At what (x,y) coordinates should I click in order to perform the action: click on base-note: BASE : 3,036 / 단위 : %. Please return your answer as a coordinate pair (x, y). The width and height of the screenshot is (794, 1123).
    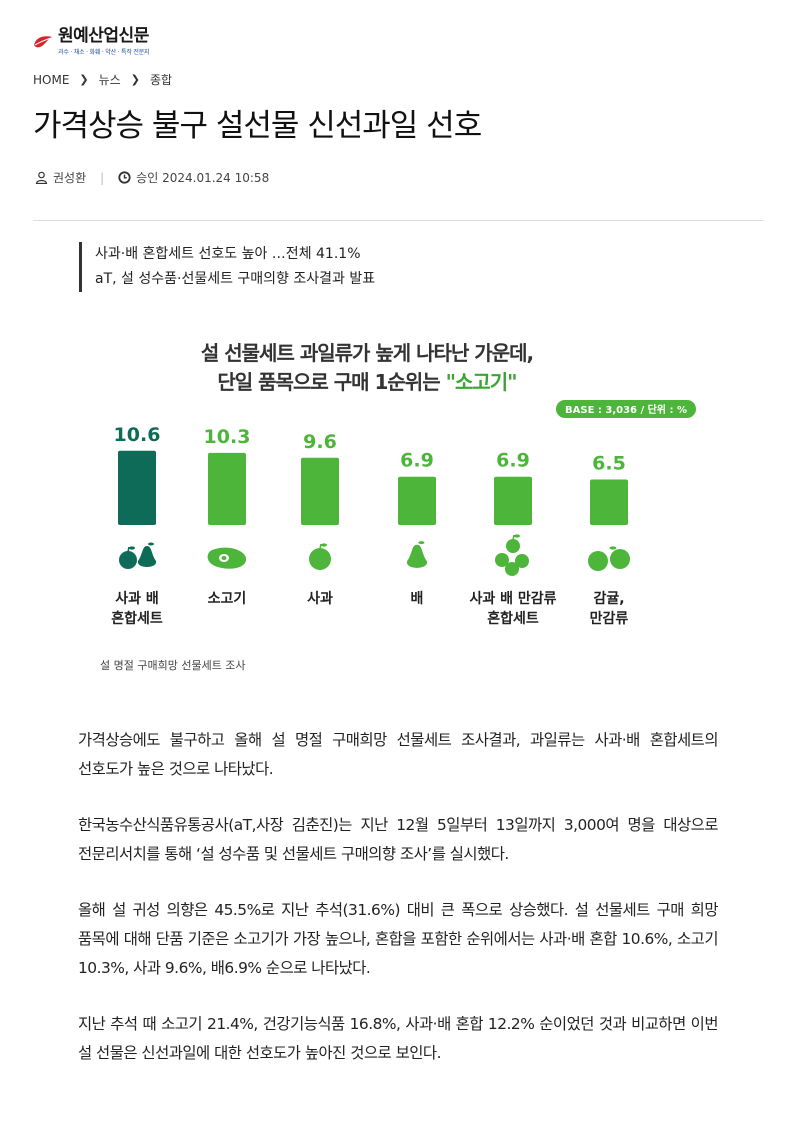
    Looking at the image, I should click on (626, 409).